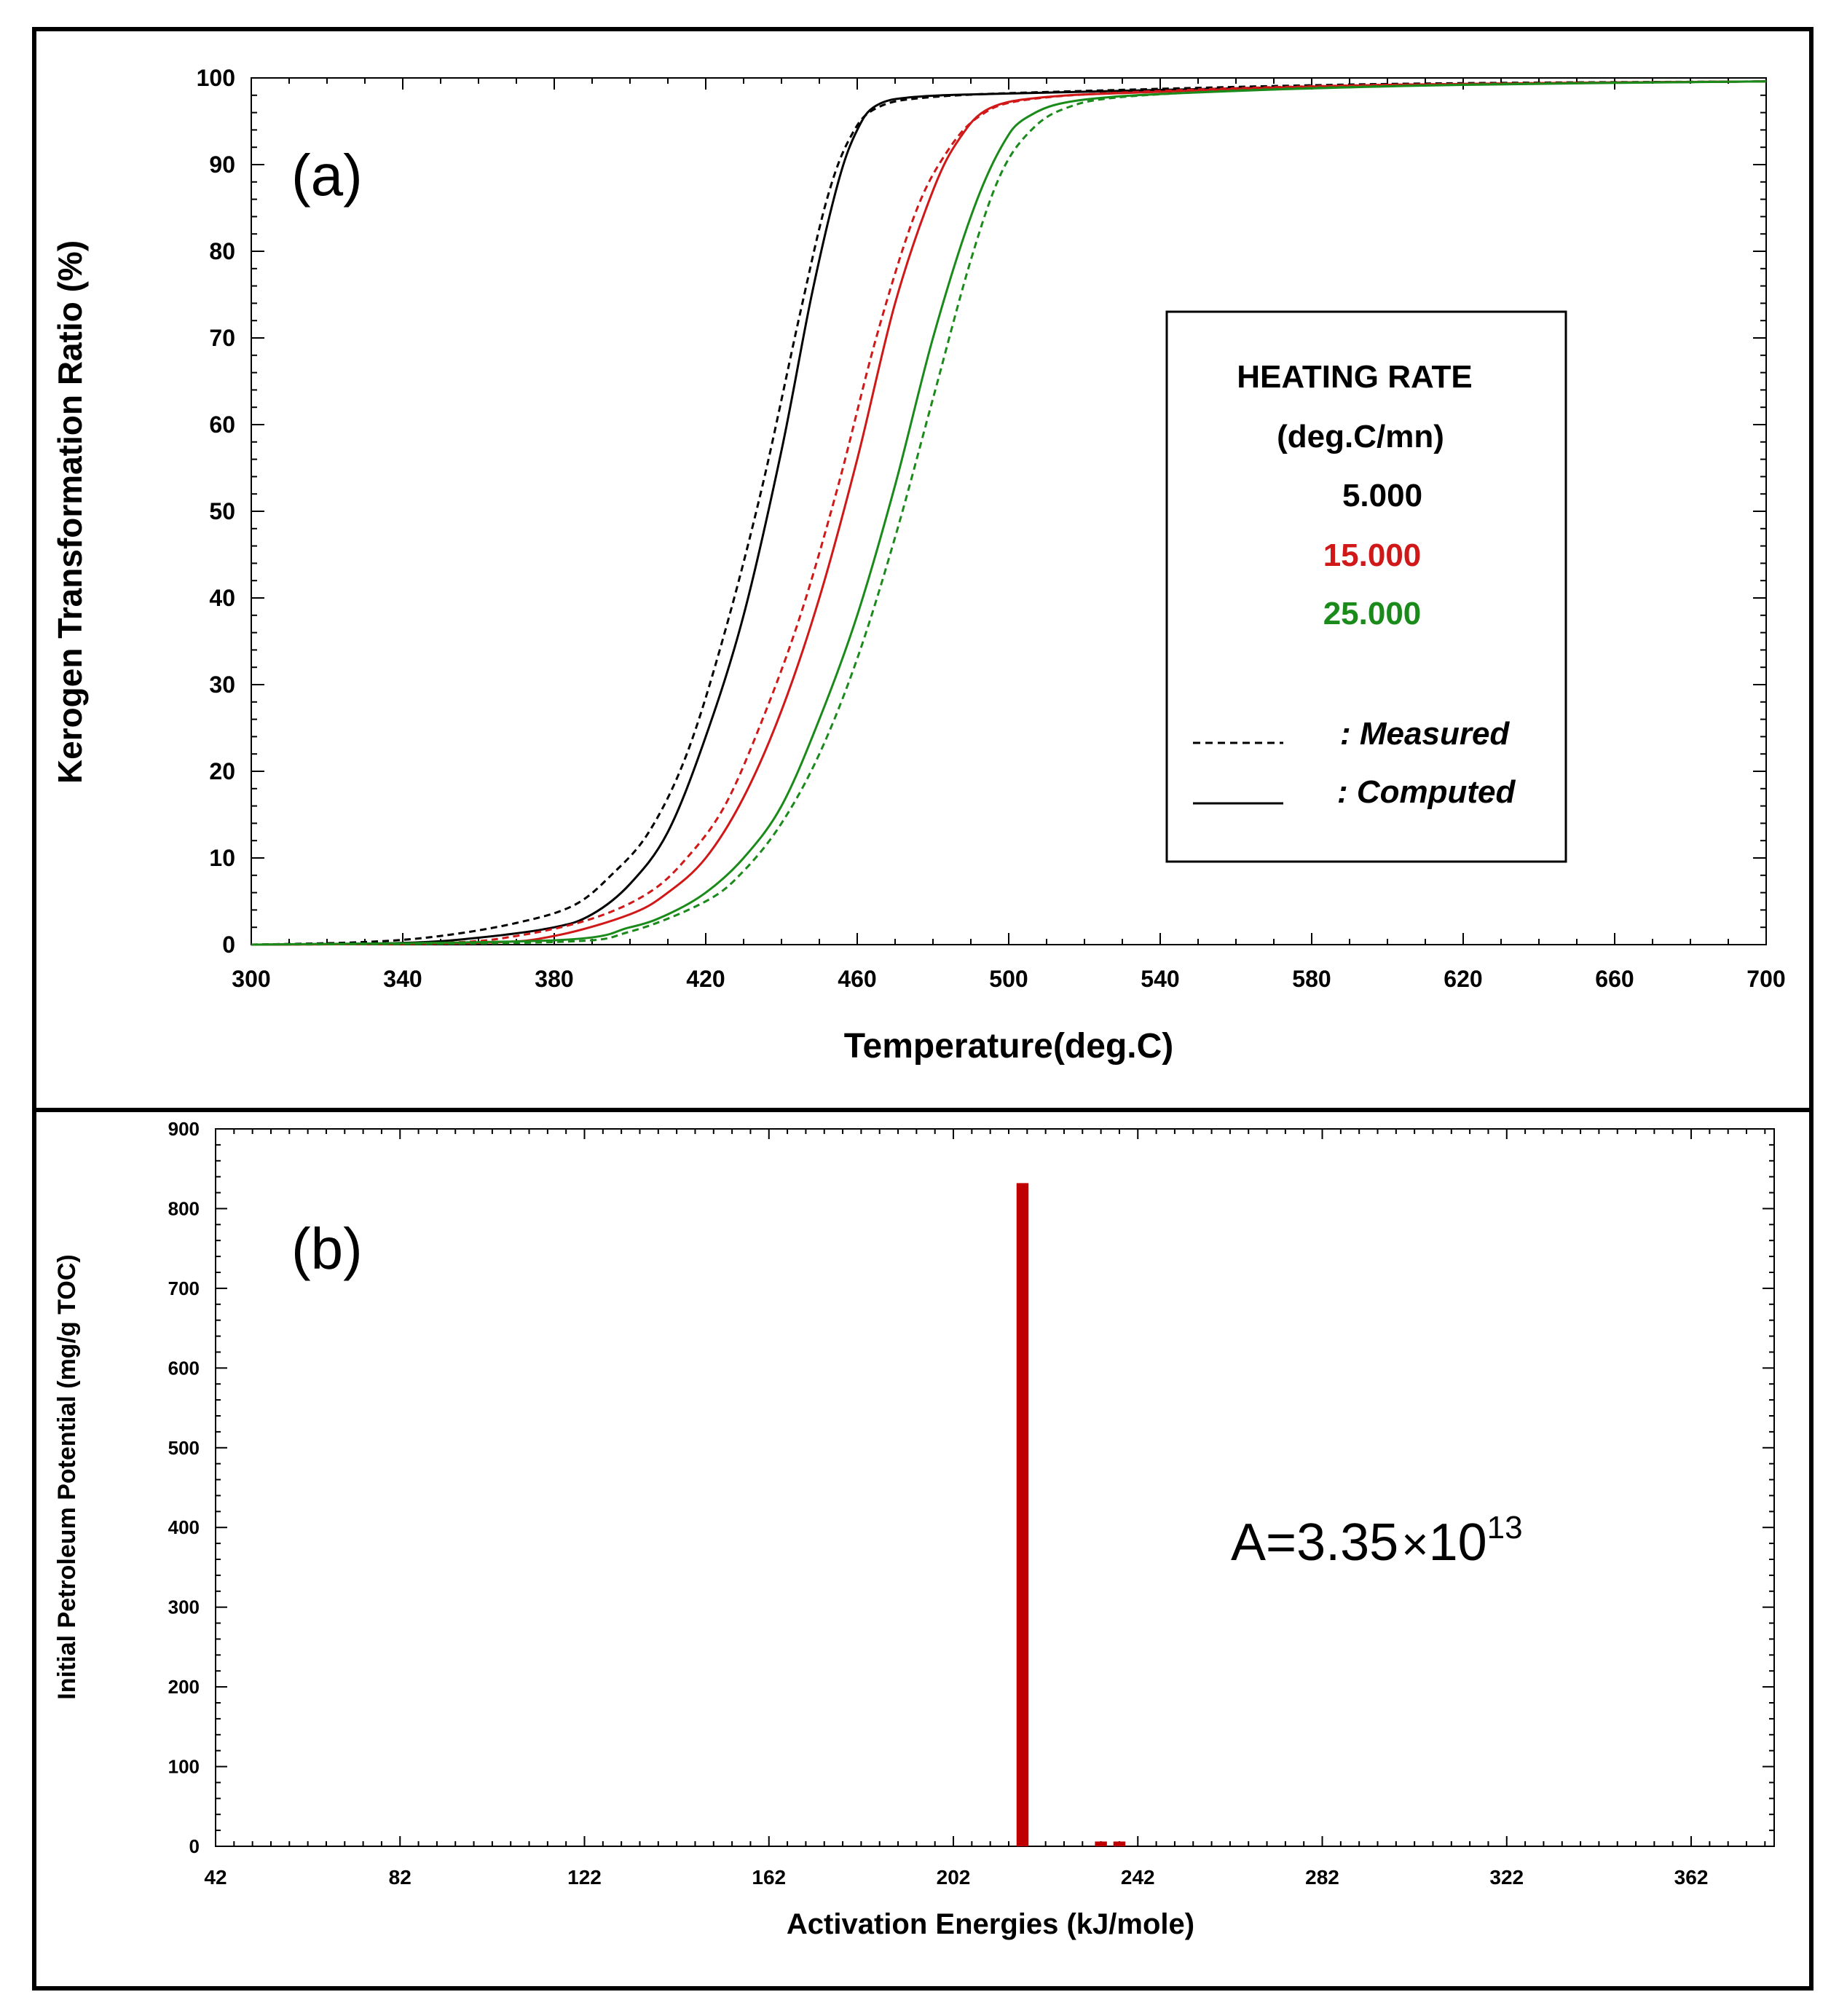 This screenshot has width=1847, height=2016. What do you see at coordinates (222, 685) in the screenshot?
I see `y-tick-label-a: 30` at bounding box center [222, 685].